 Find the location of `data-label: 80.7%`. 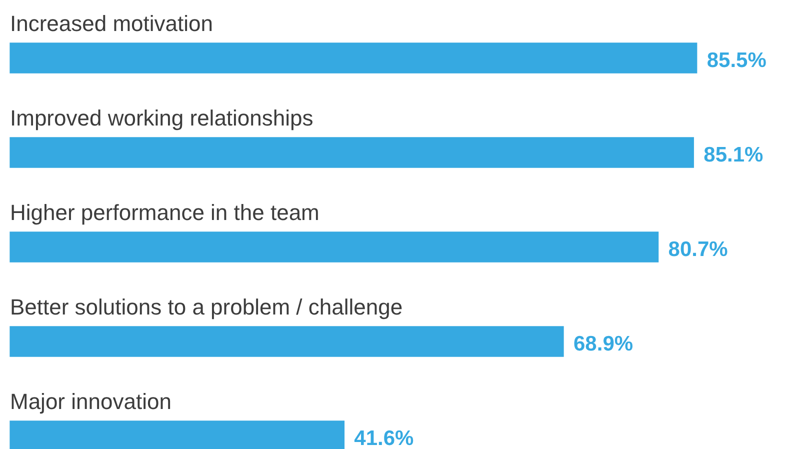

data-label: 80.7% is located at coordinates (698, 249).